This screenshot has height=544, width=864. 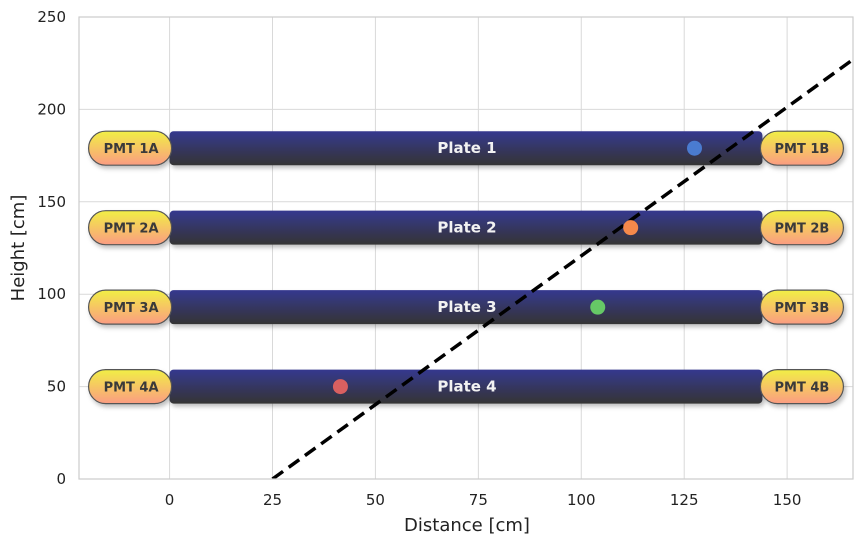 What do you see at coordinates (56, 387) in the screenshot?
I see `y-tick-label: 50` at bounding box center [56, 387].